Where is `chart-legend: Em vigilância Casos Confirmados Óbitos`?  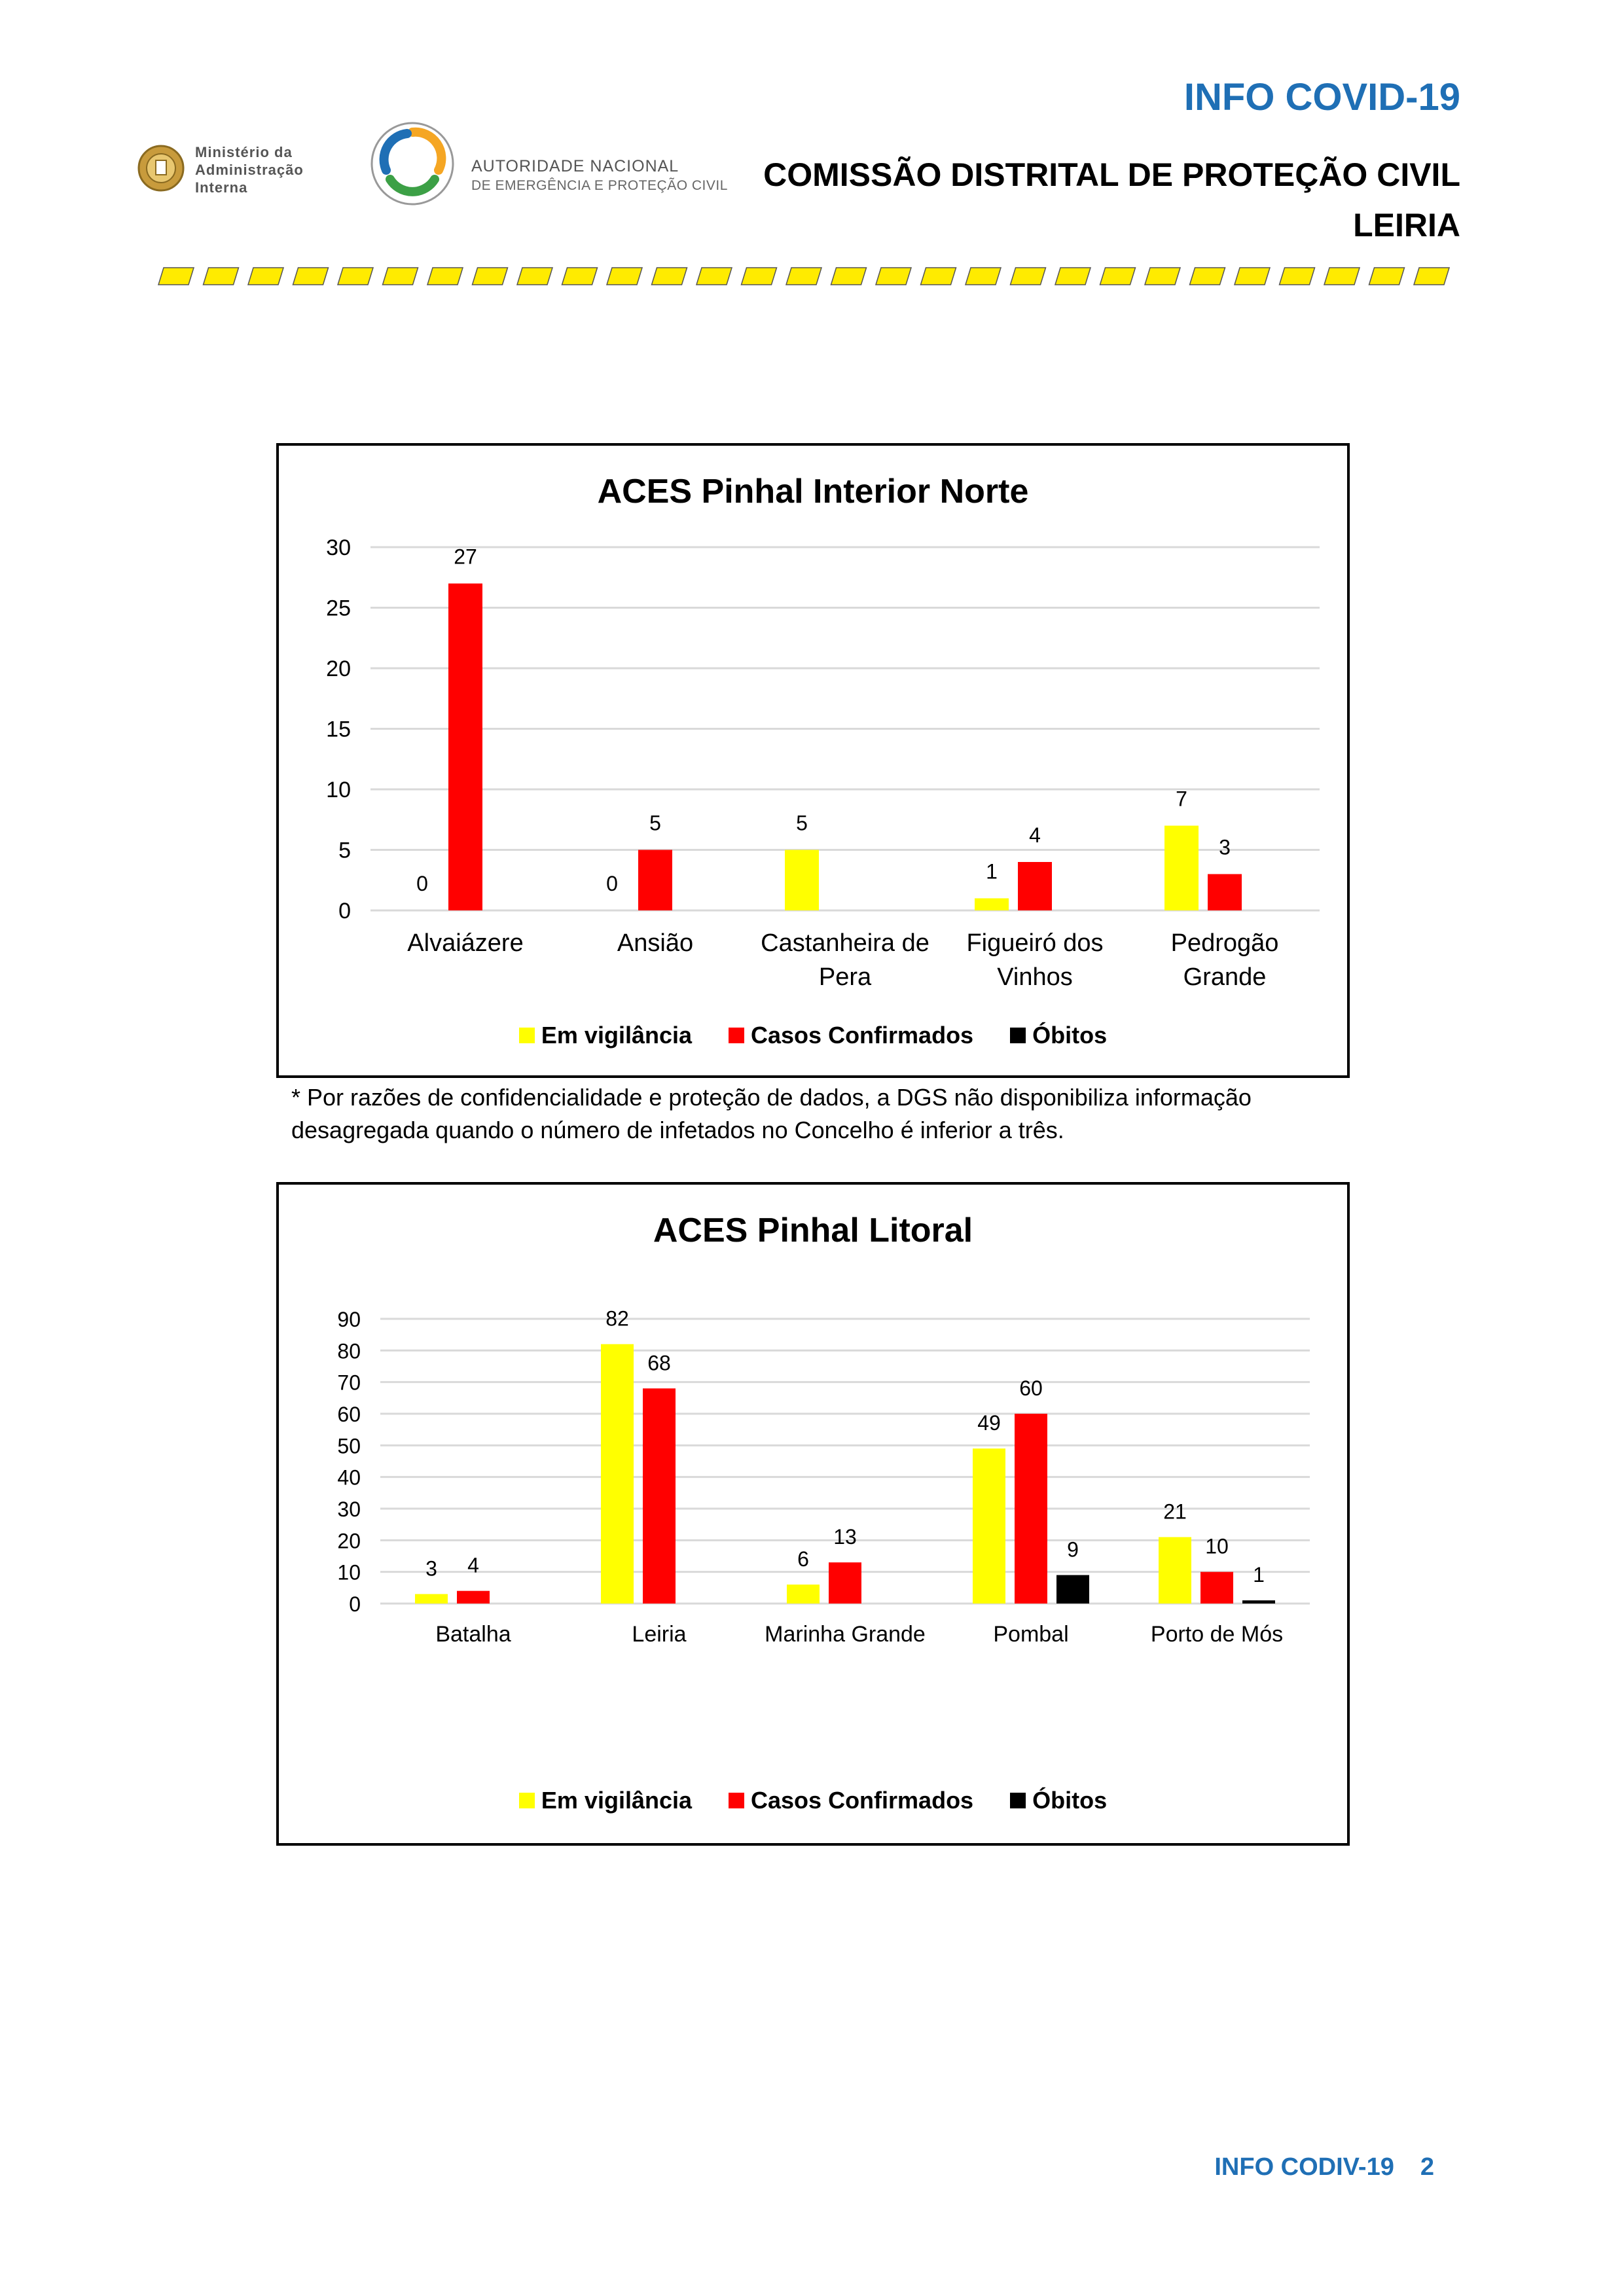 chart-legend: Em vigilância Casos Confirmados Óbitos is located at coordinates (813, 1035).